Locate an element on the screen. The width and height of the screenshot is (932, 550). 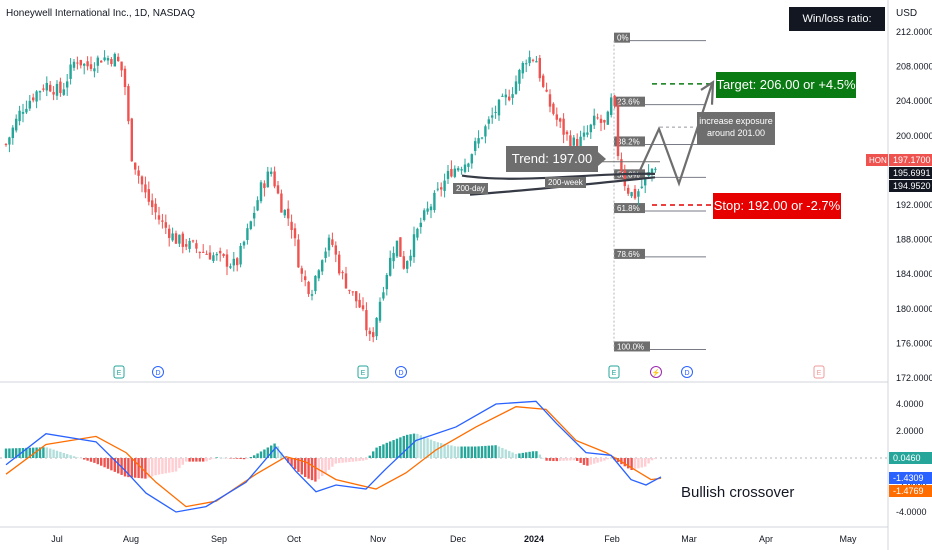
macd-tick-label: 2.0000 is located at coordinates (910, 431).